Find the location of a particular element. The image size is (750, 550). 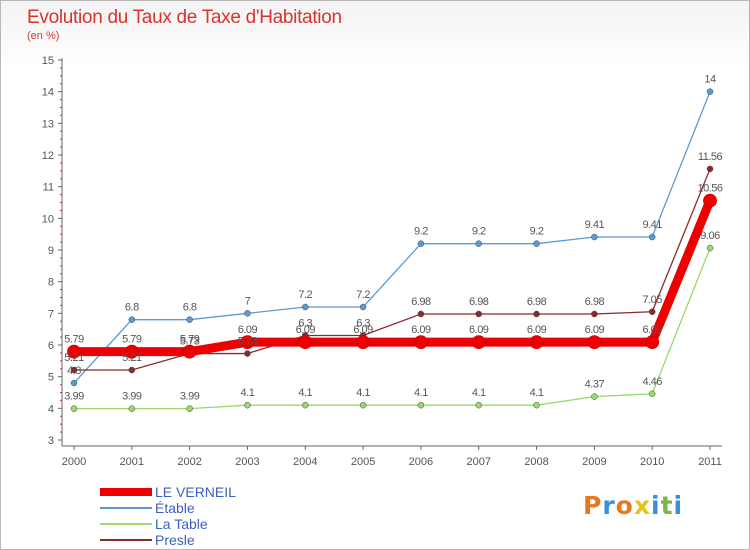

logo-letter: t is located at coordinates (667, 505).